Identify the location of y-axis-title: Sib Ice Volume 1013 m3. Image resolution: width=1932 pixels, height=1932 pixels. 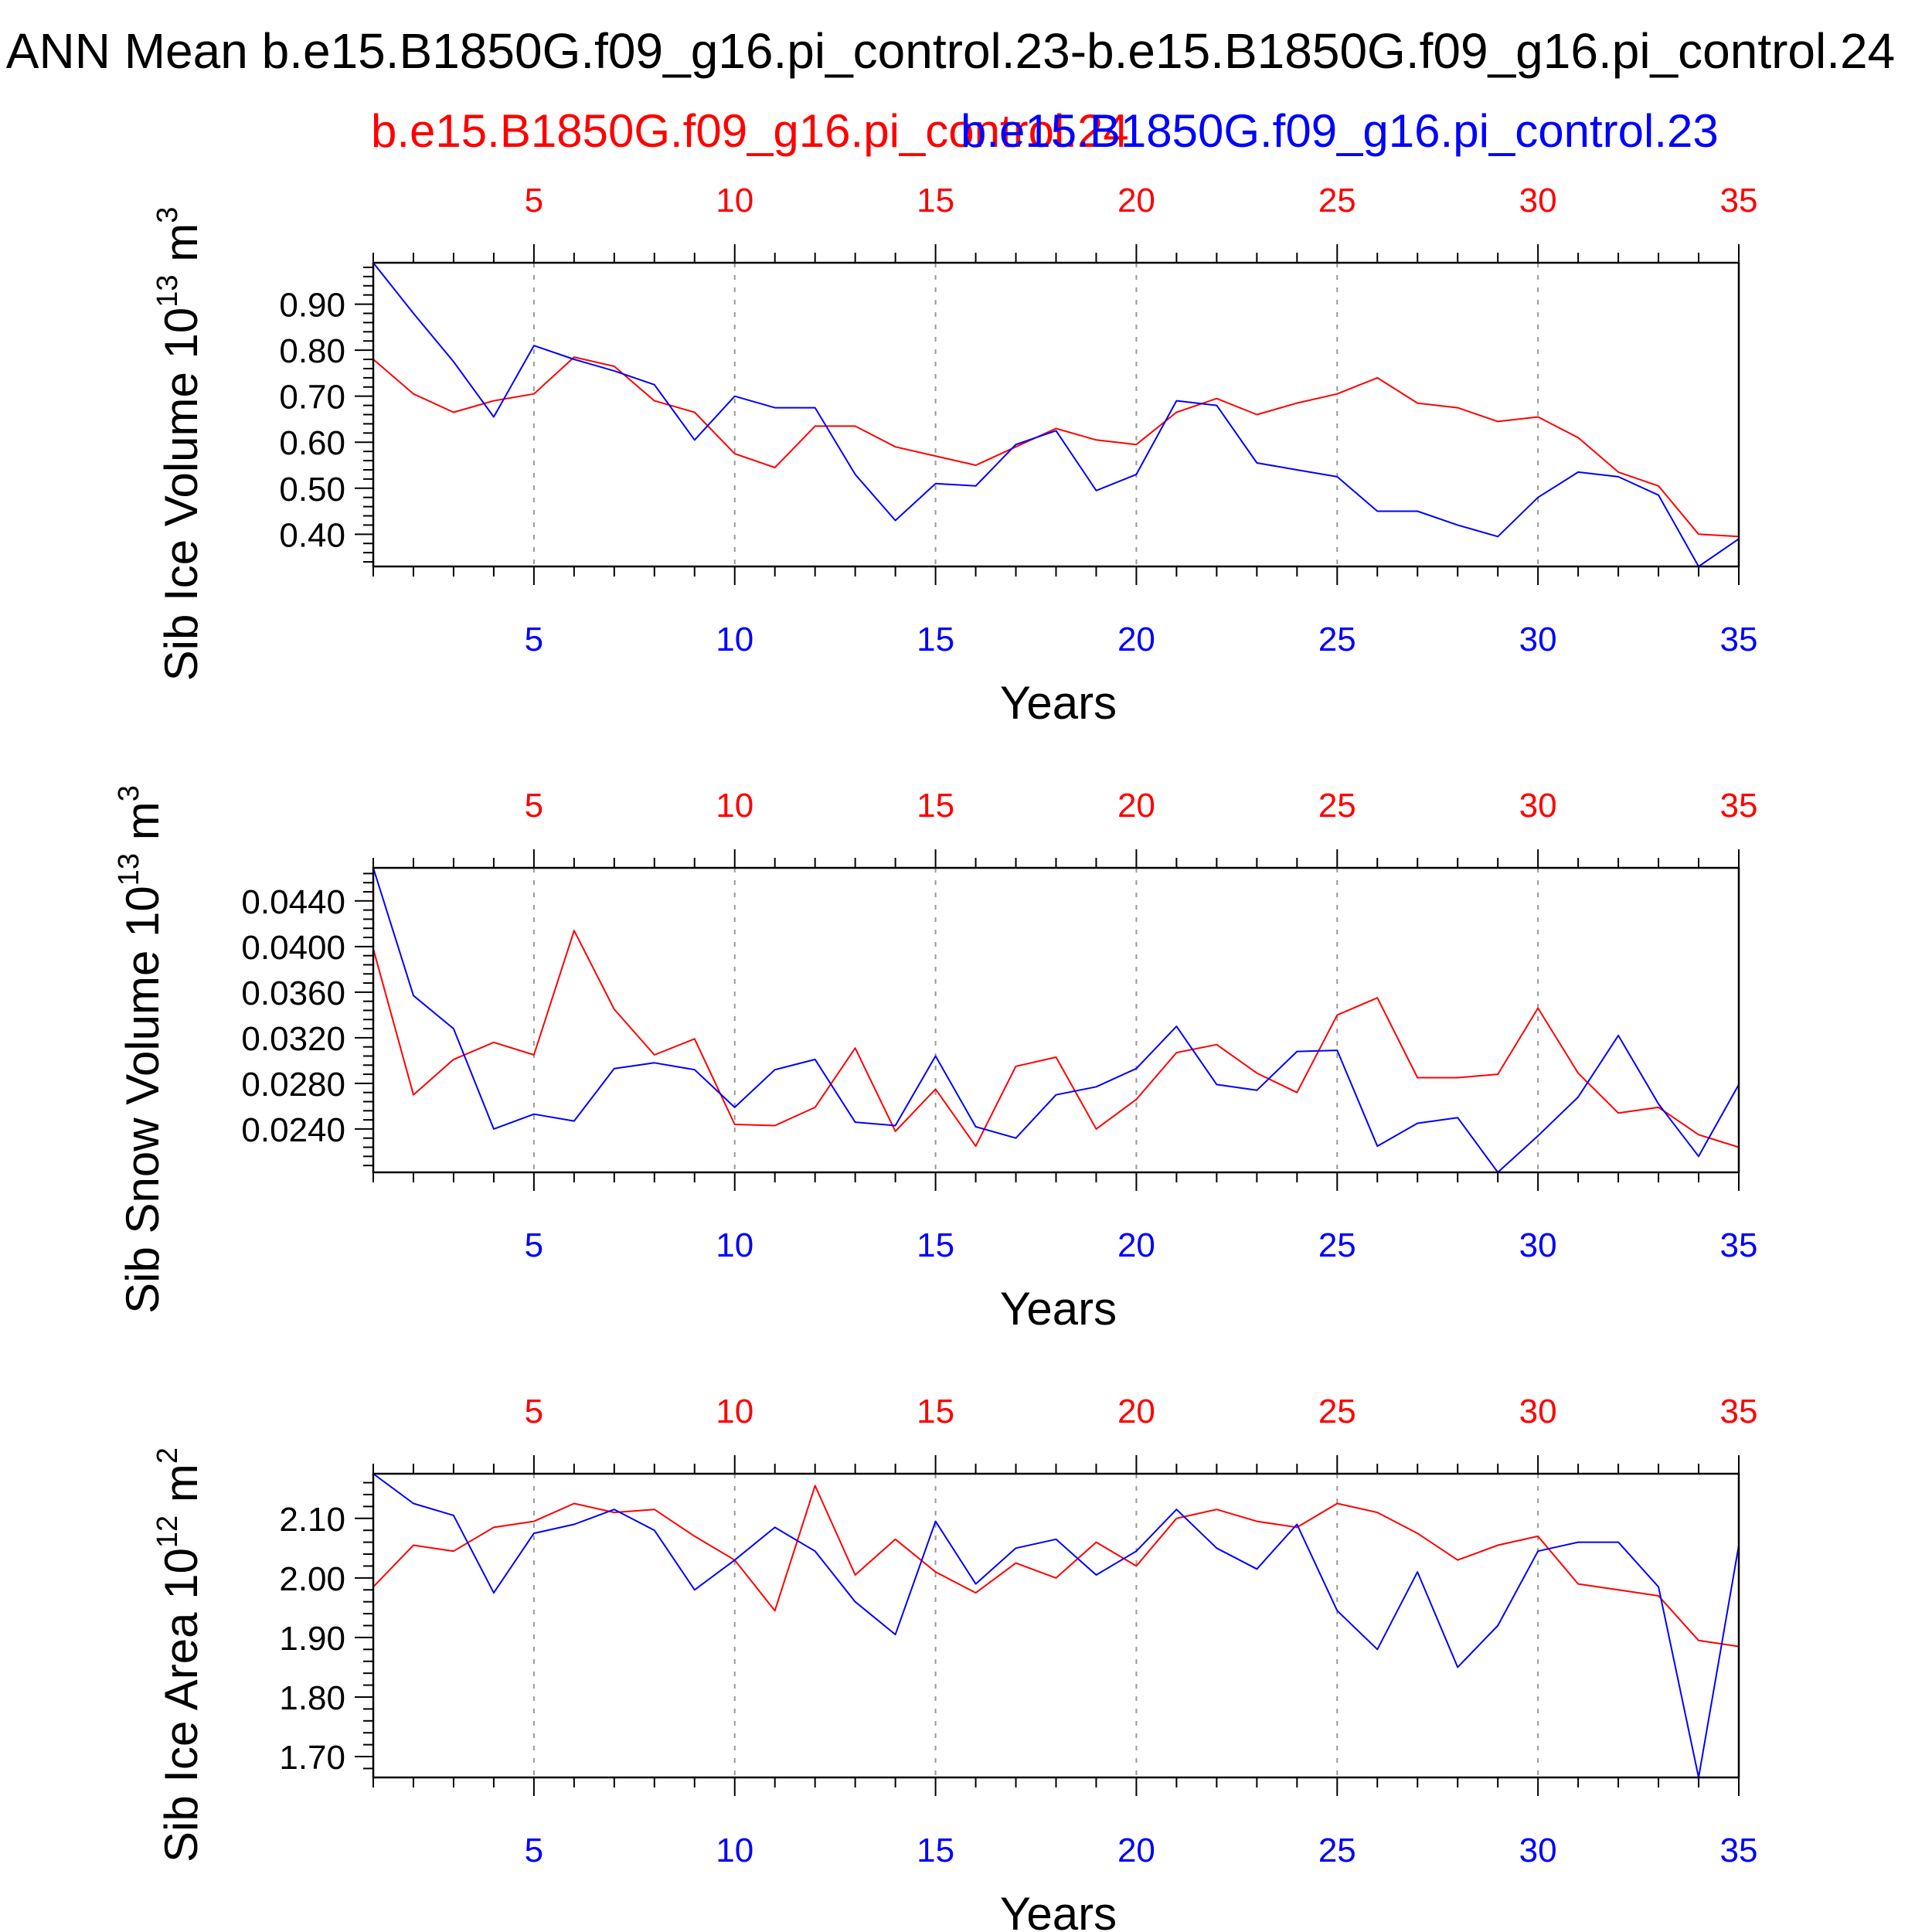
(179, 445).